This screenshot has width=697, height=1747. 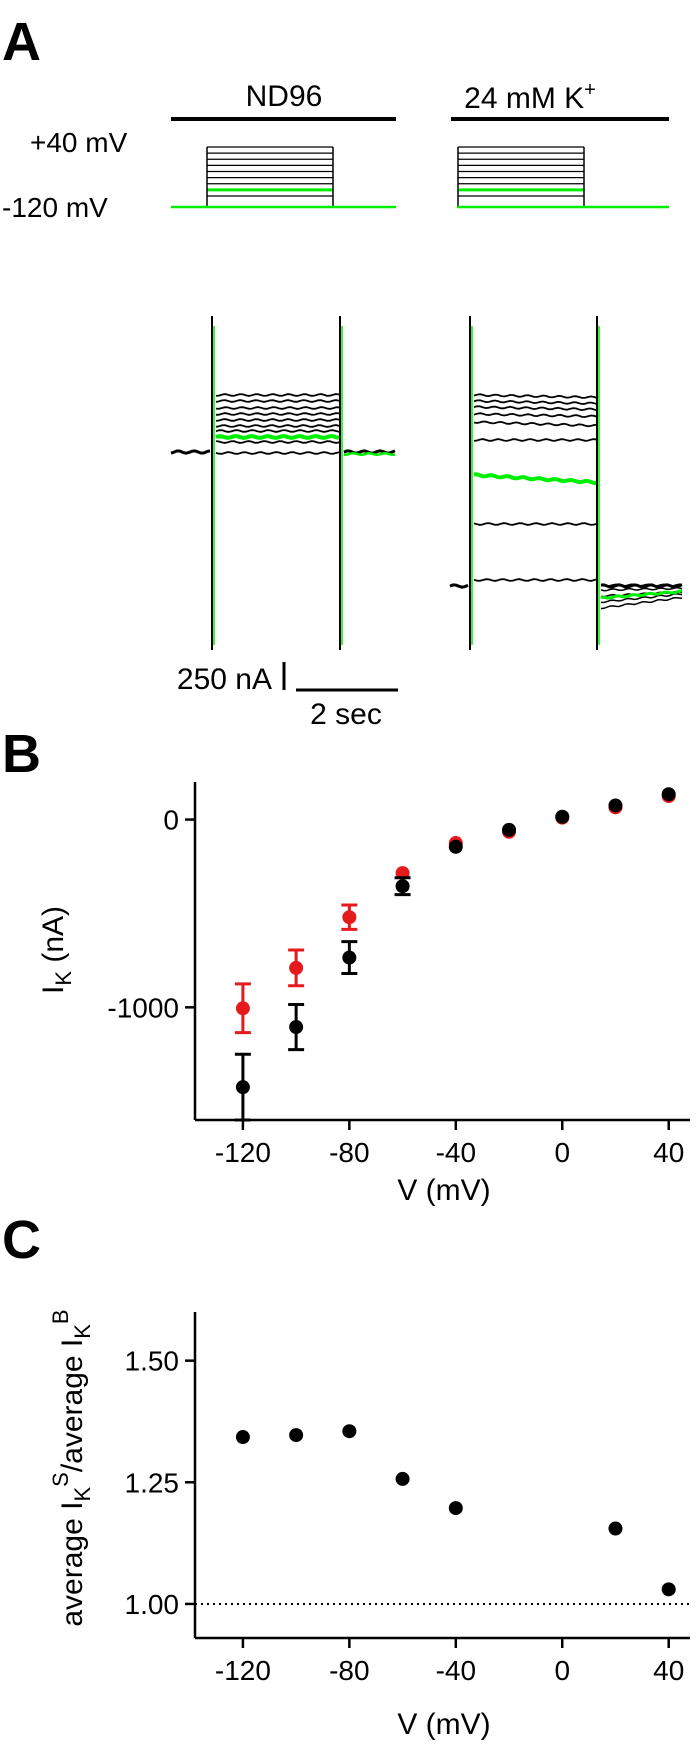 What do you see at coordinates (287, 696) in the screenshot?
I see `scale-bar: 250 nA 2 sec` at bounding box center [287, 696].